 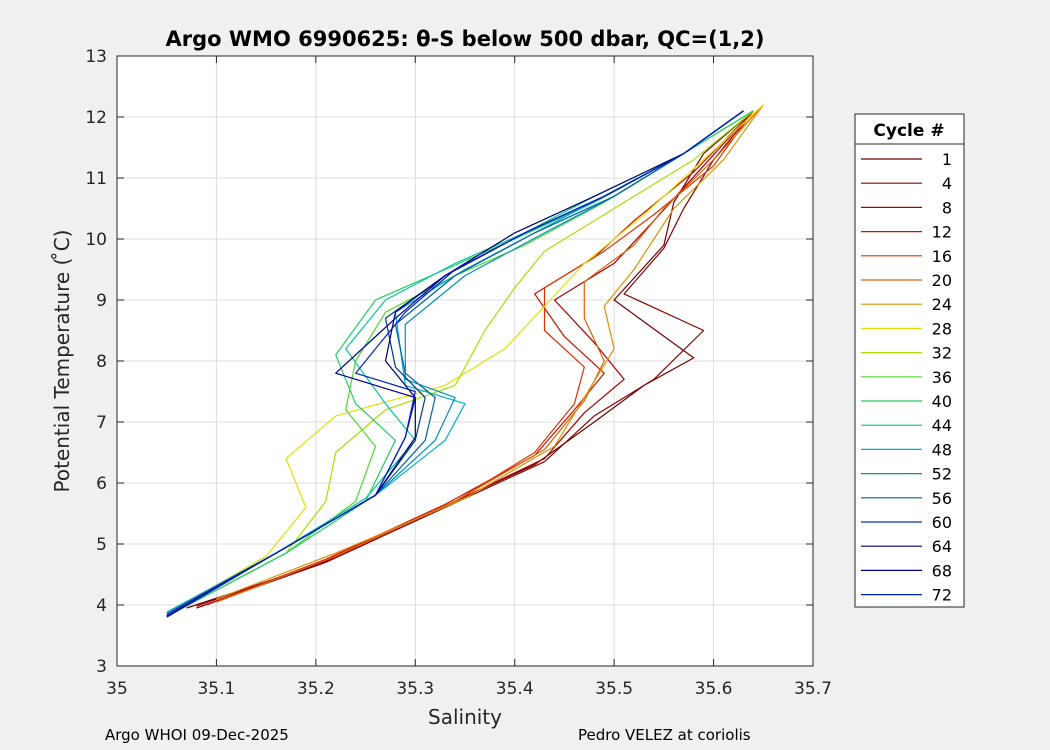 I want to click on x-tick-label: 35.2, so click(x=316, y=689).